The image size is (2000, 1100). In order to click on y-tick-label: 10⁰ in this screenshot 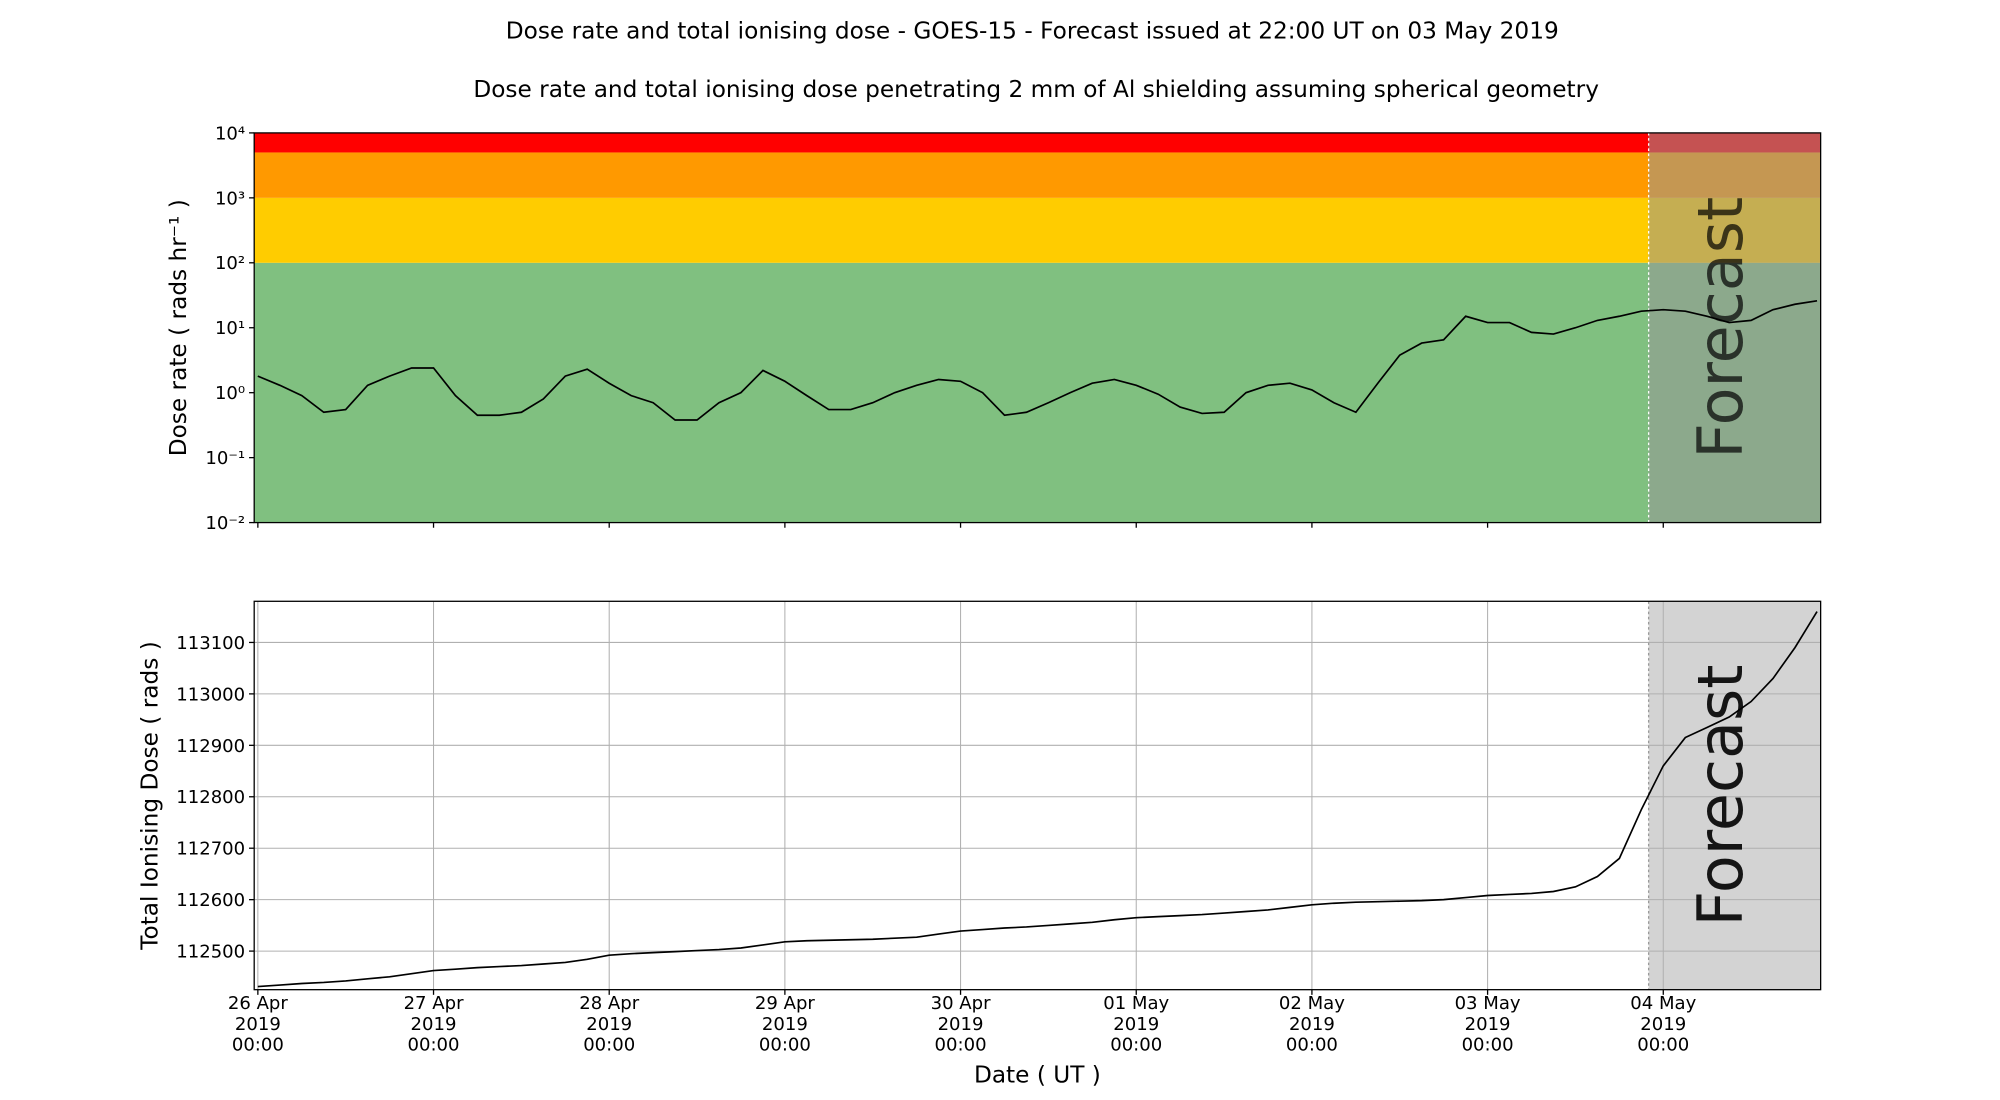, I will do `click(230, 393)`.